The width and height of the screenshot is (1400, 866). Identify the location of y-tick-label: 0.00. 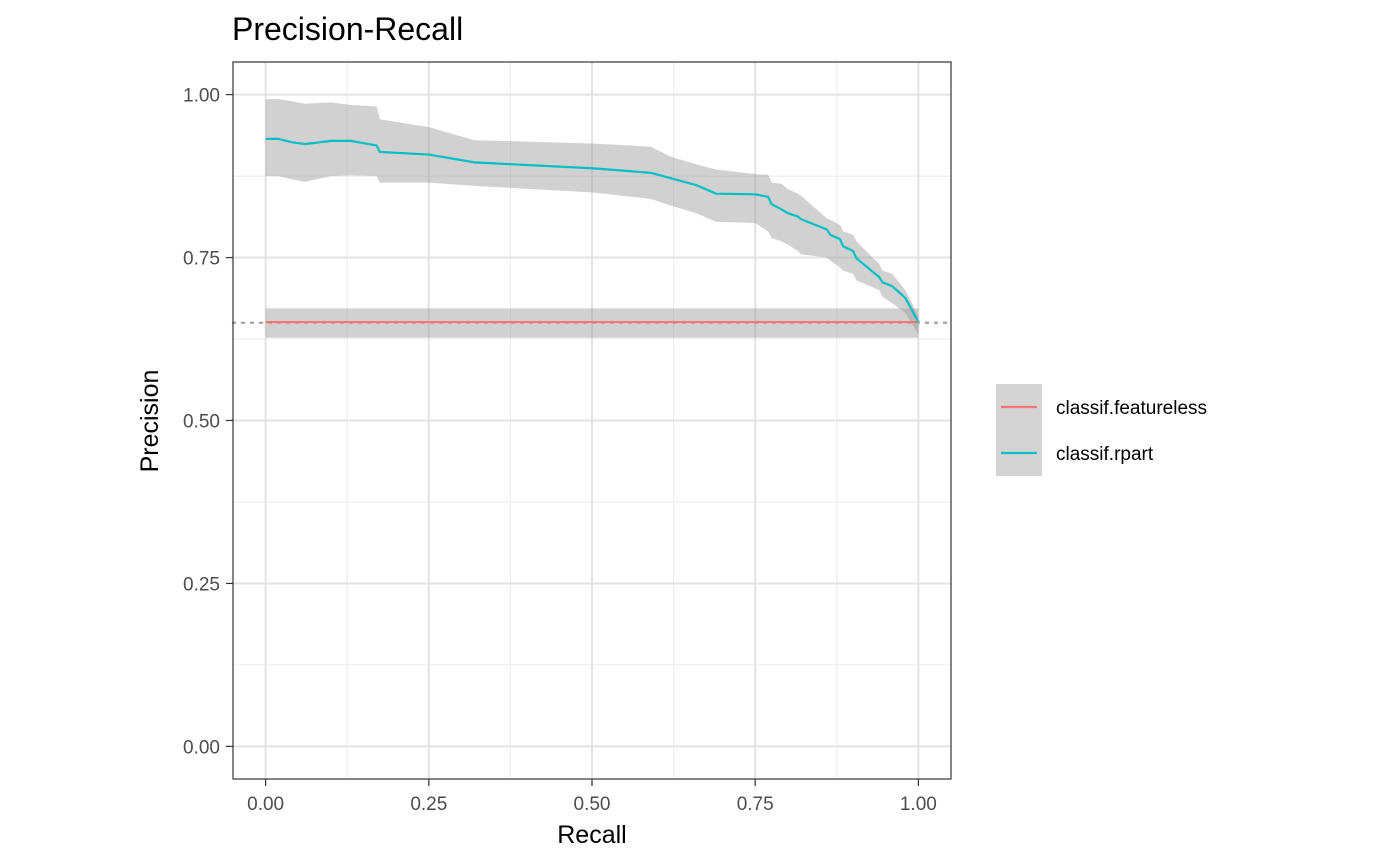
(201, 747).